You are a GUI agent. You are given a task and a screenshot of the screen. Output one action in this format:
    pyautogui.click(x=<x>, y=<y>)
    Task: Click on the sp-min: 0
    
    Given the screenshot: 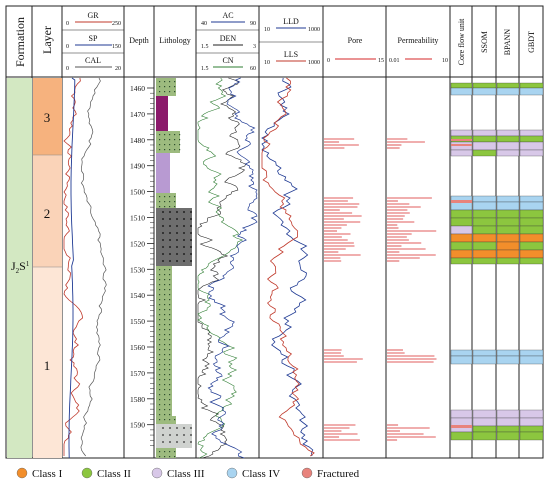 What is the action you would take?
    pyautogui.click(x=67, y=47)
    